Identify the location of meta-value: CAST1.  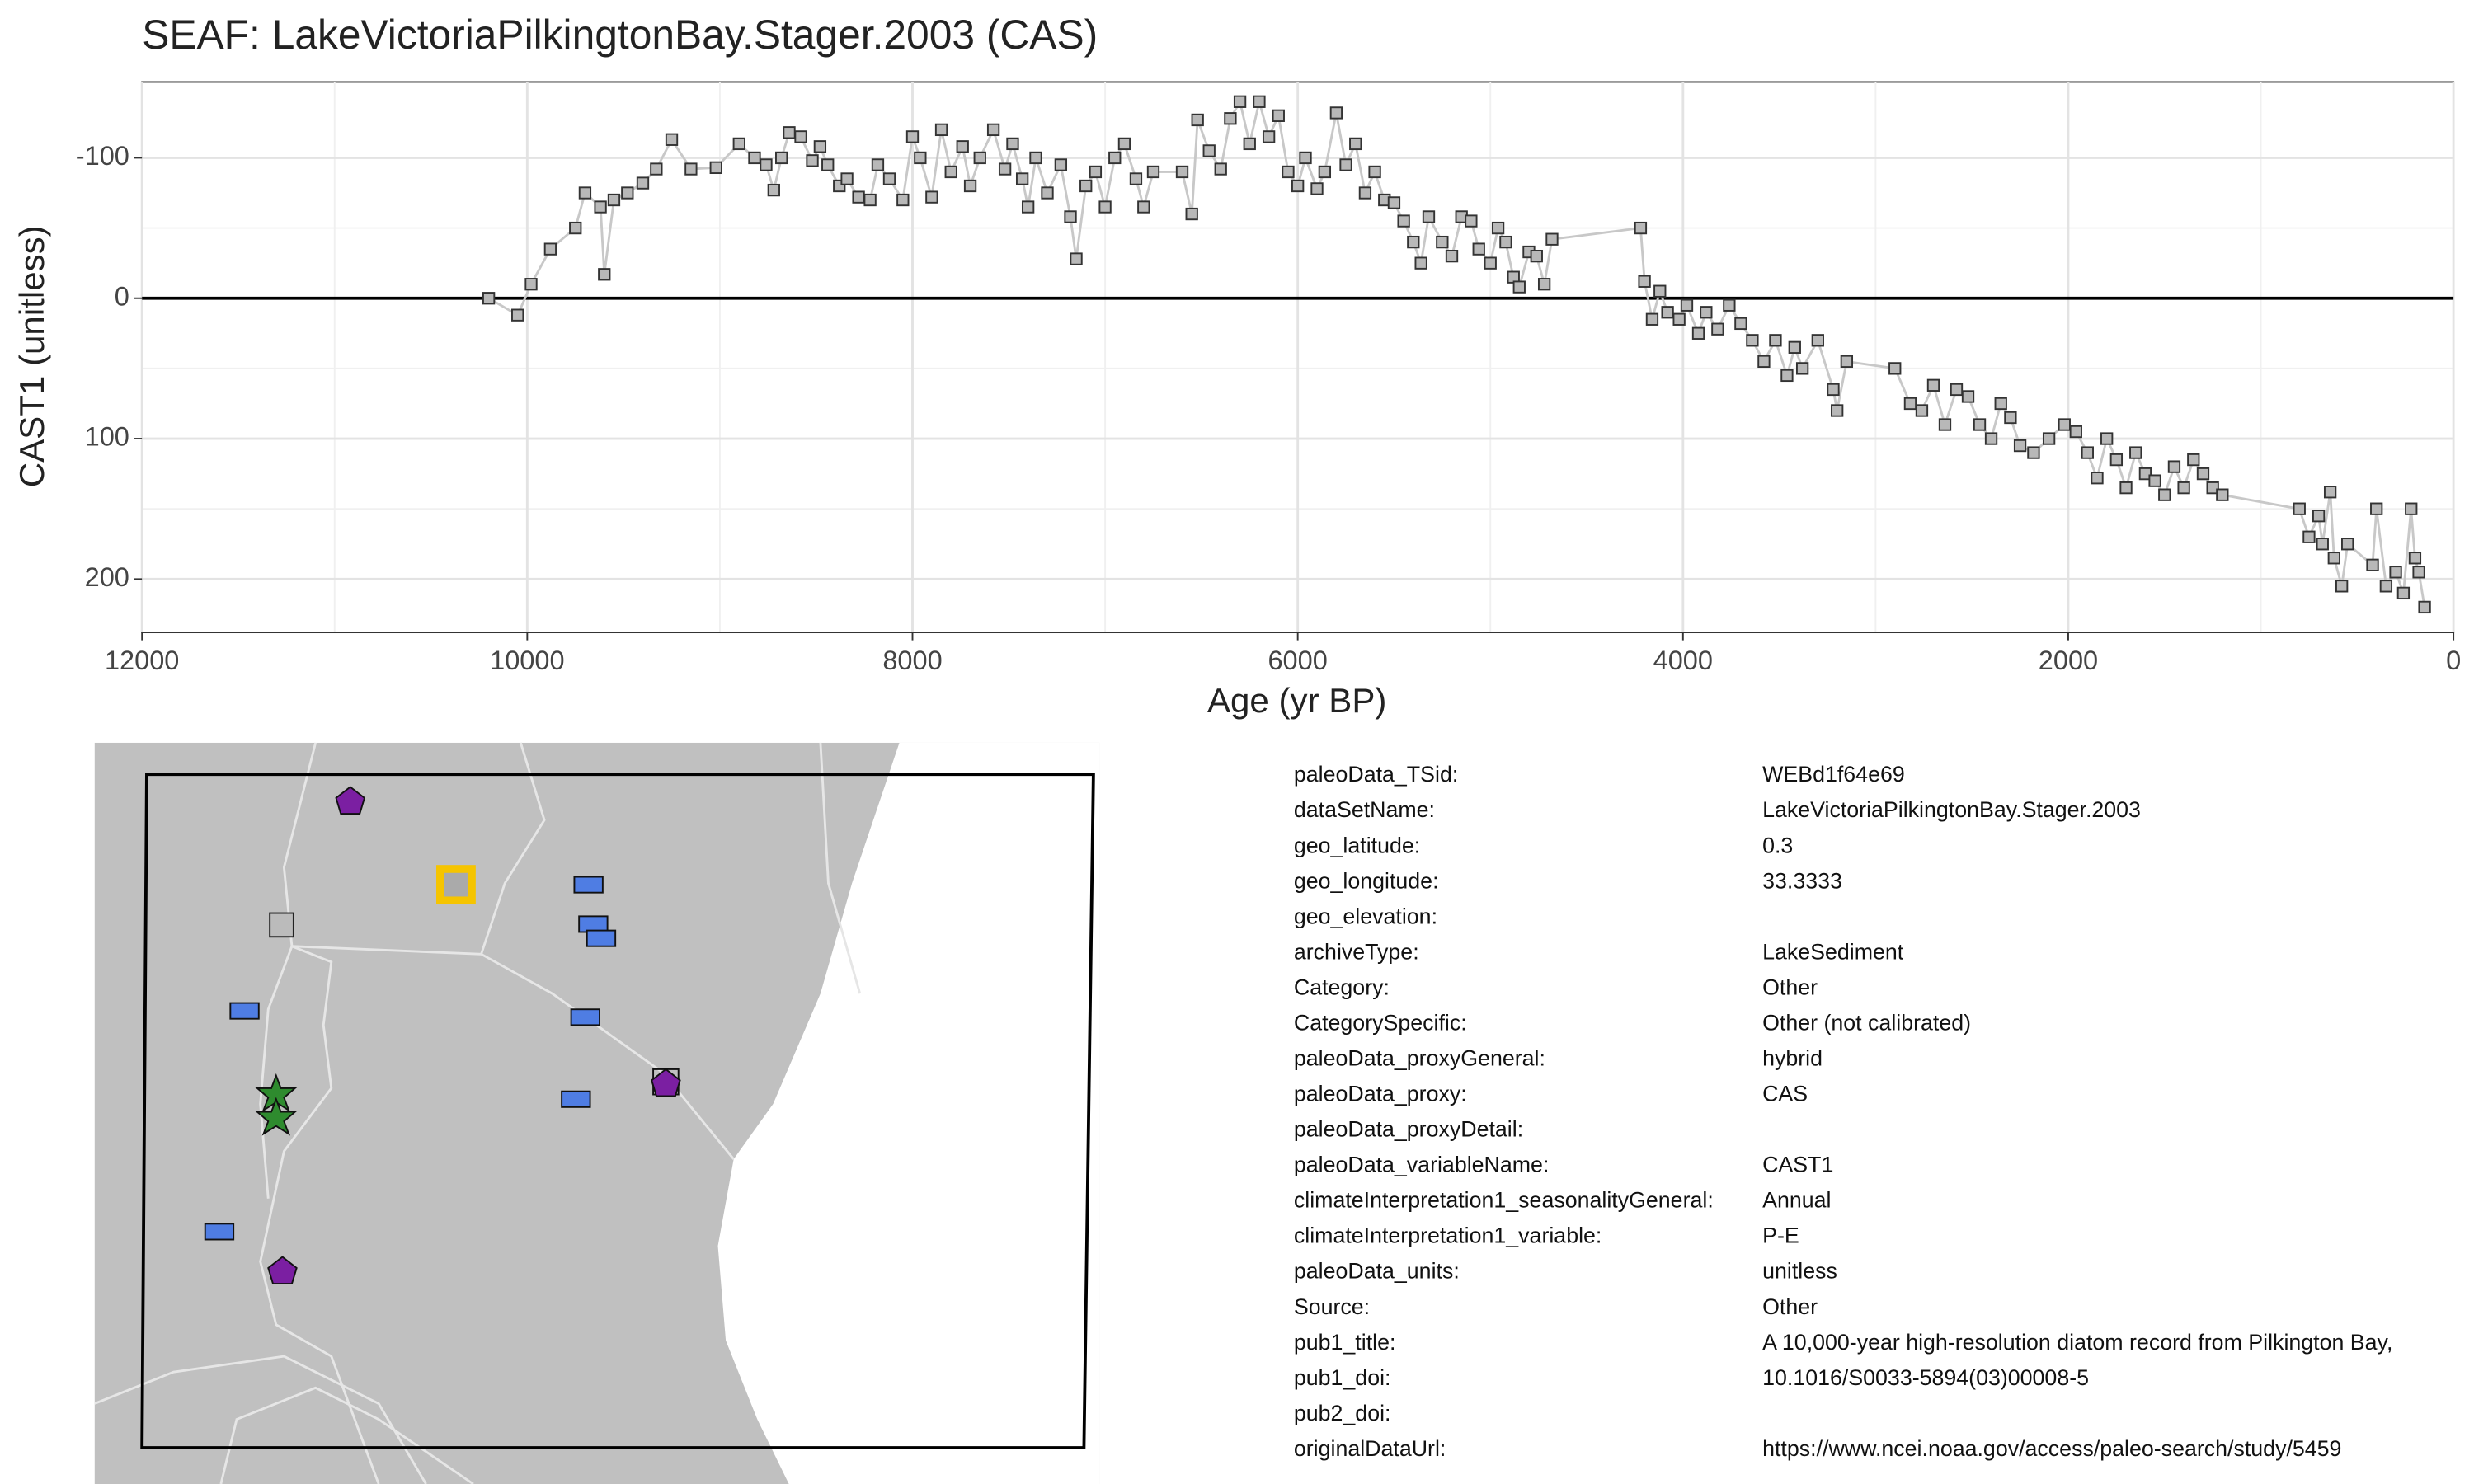
(1797, 1165).